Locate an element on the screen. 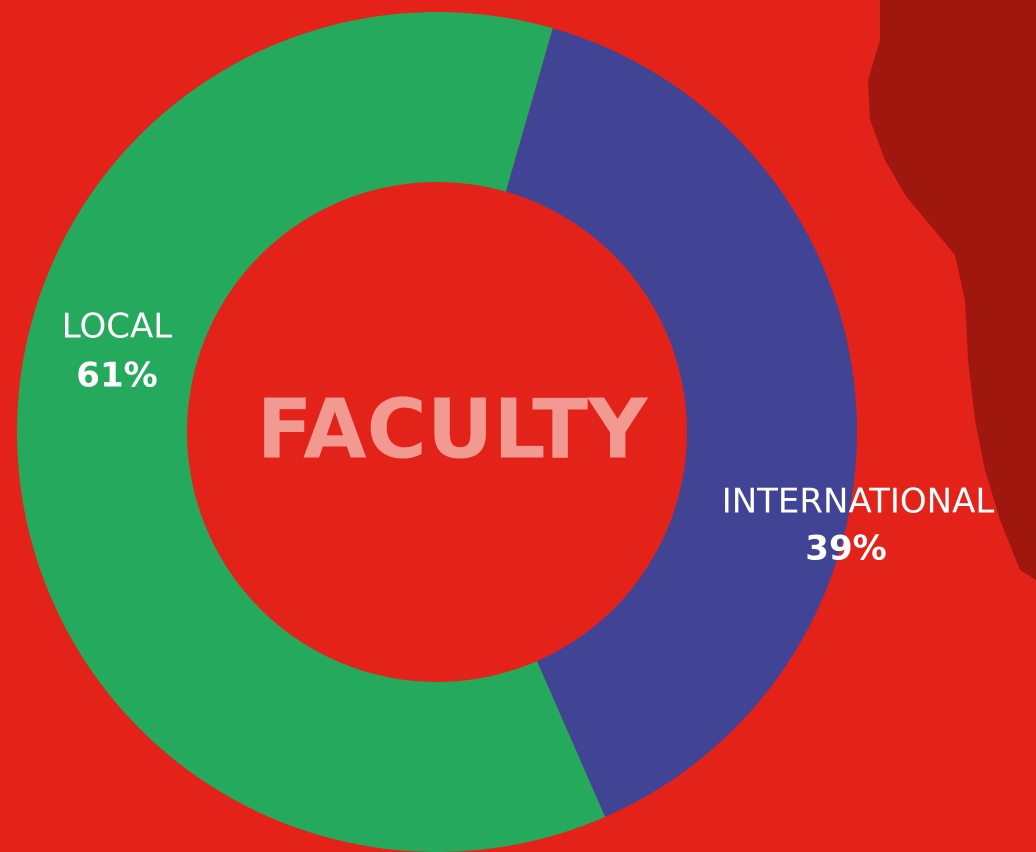 The width and height of the screenshot is (1036, 852). slice-label: LOCAL is located at coordinates (117, 327).